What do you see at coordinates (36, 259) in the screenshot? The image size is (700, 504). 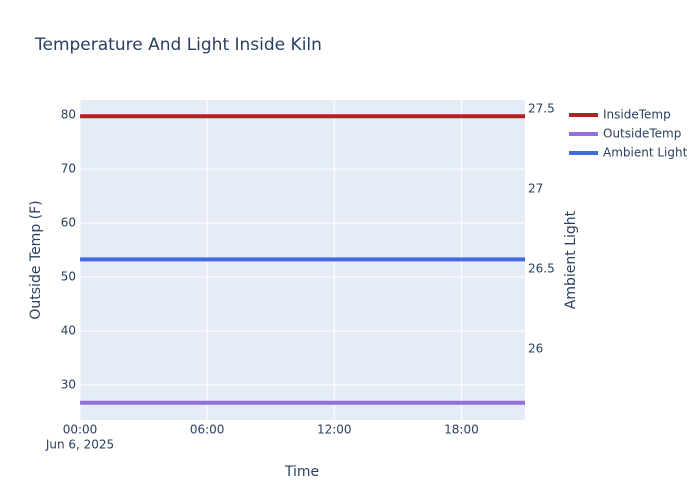 I see `y-axis-title: Outside Temp (F)` at bounding box center [36, 259].